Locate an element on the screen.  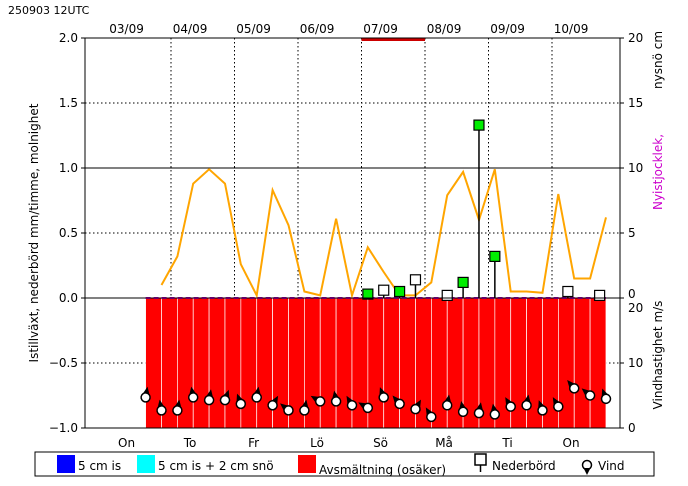
top-date-label-3: 06/09 is located at coordinates (317, 29).